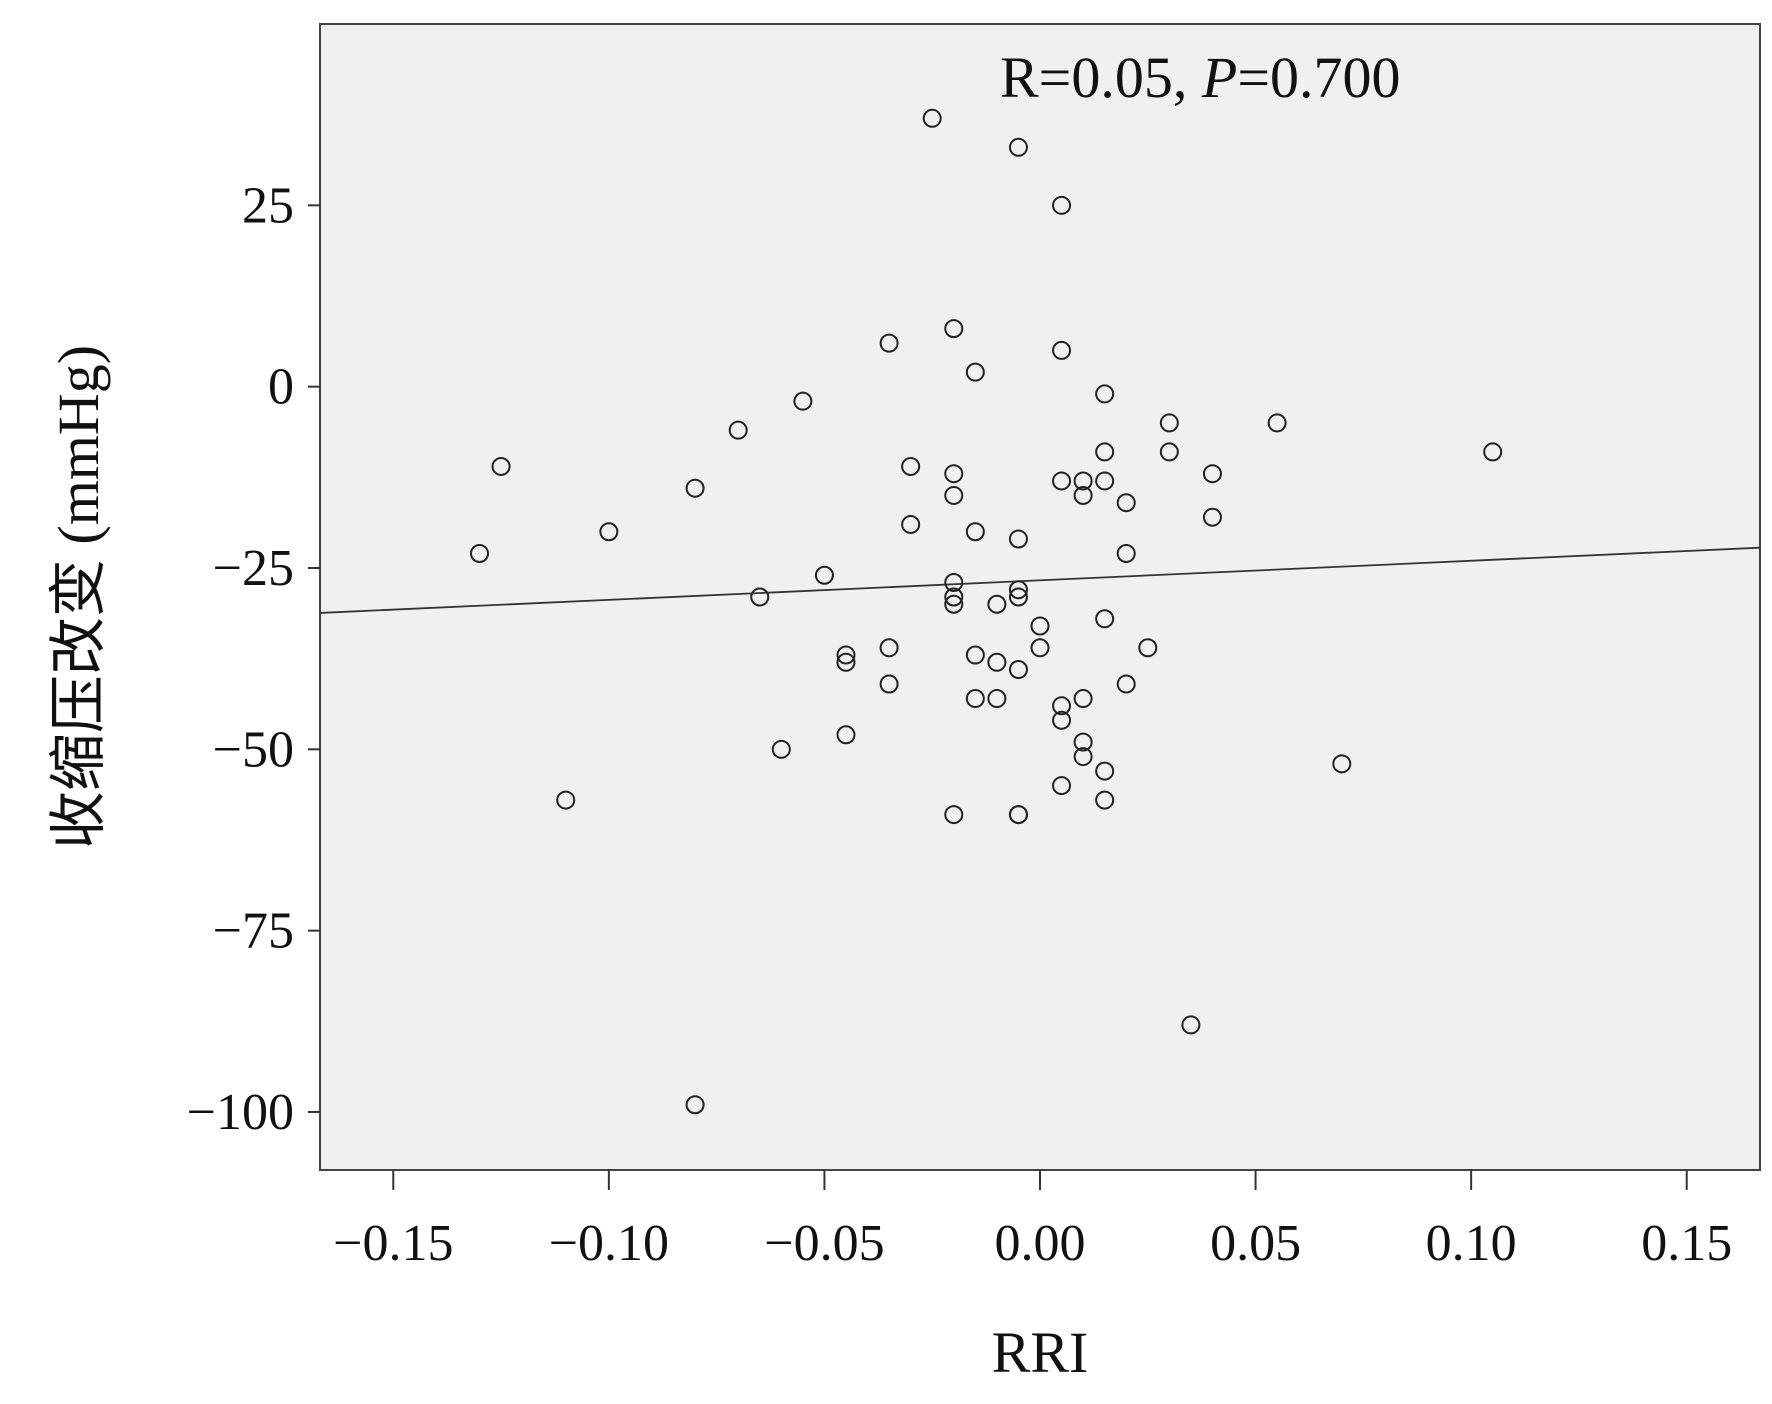 Image resolution: width=1772 pixels, height=1404 pixels. Describe the element at coordinates (1101, 77) in the screenshot. I see `annotation-prefix: R=0.05,` at that location.